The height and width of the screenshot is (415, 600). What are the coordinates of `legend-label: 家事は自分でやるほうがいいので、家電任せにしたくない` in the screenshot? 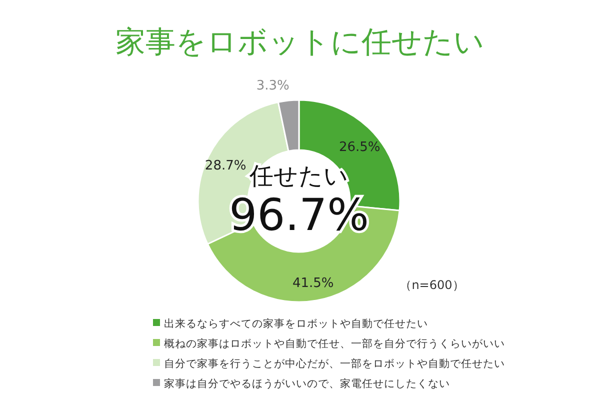 It's located at (307, 383).